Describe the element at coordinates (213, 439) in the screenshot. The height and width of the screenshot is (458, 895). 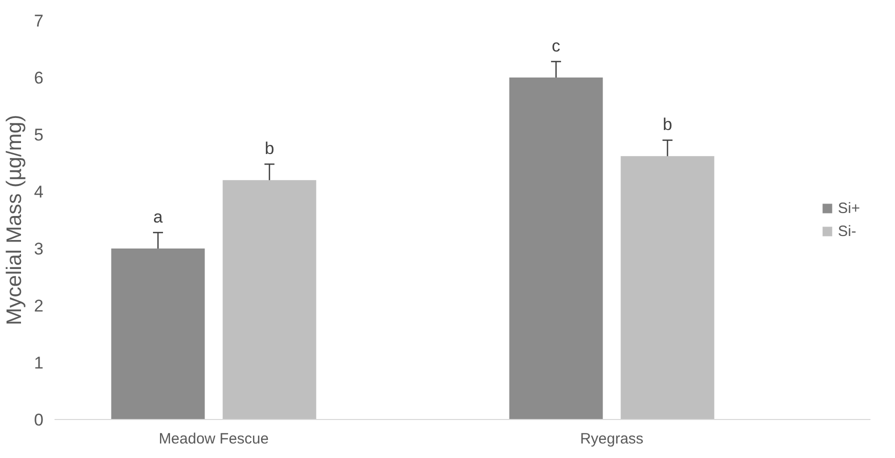
I see `x-tick-label: Meadow Fescue` at that location.